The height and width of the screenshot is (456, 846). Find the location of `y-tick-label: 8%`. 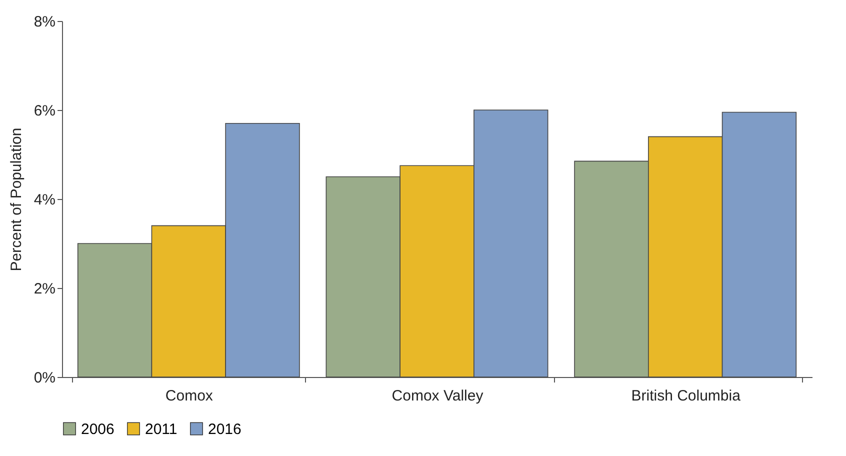

y-tick-label: 8% is located at coordinates (45, 22).